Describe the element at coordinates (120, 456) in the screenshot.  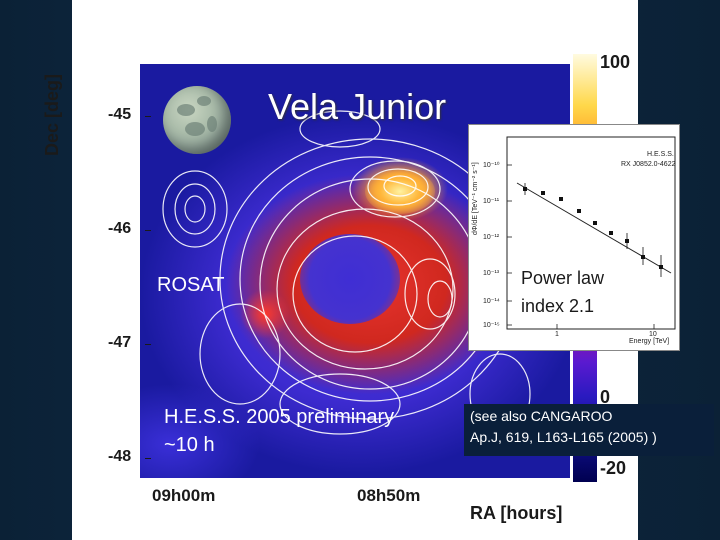
I see `y-tick-label: -48` at that location.